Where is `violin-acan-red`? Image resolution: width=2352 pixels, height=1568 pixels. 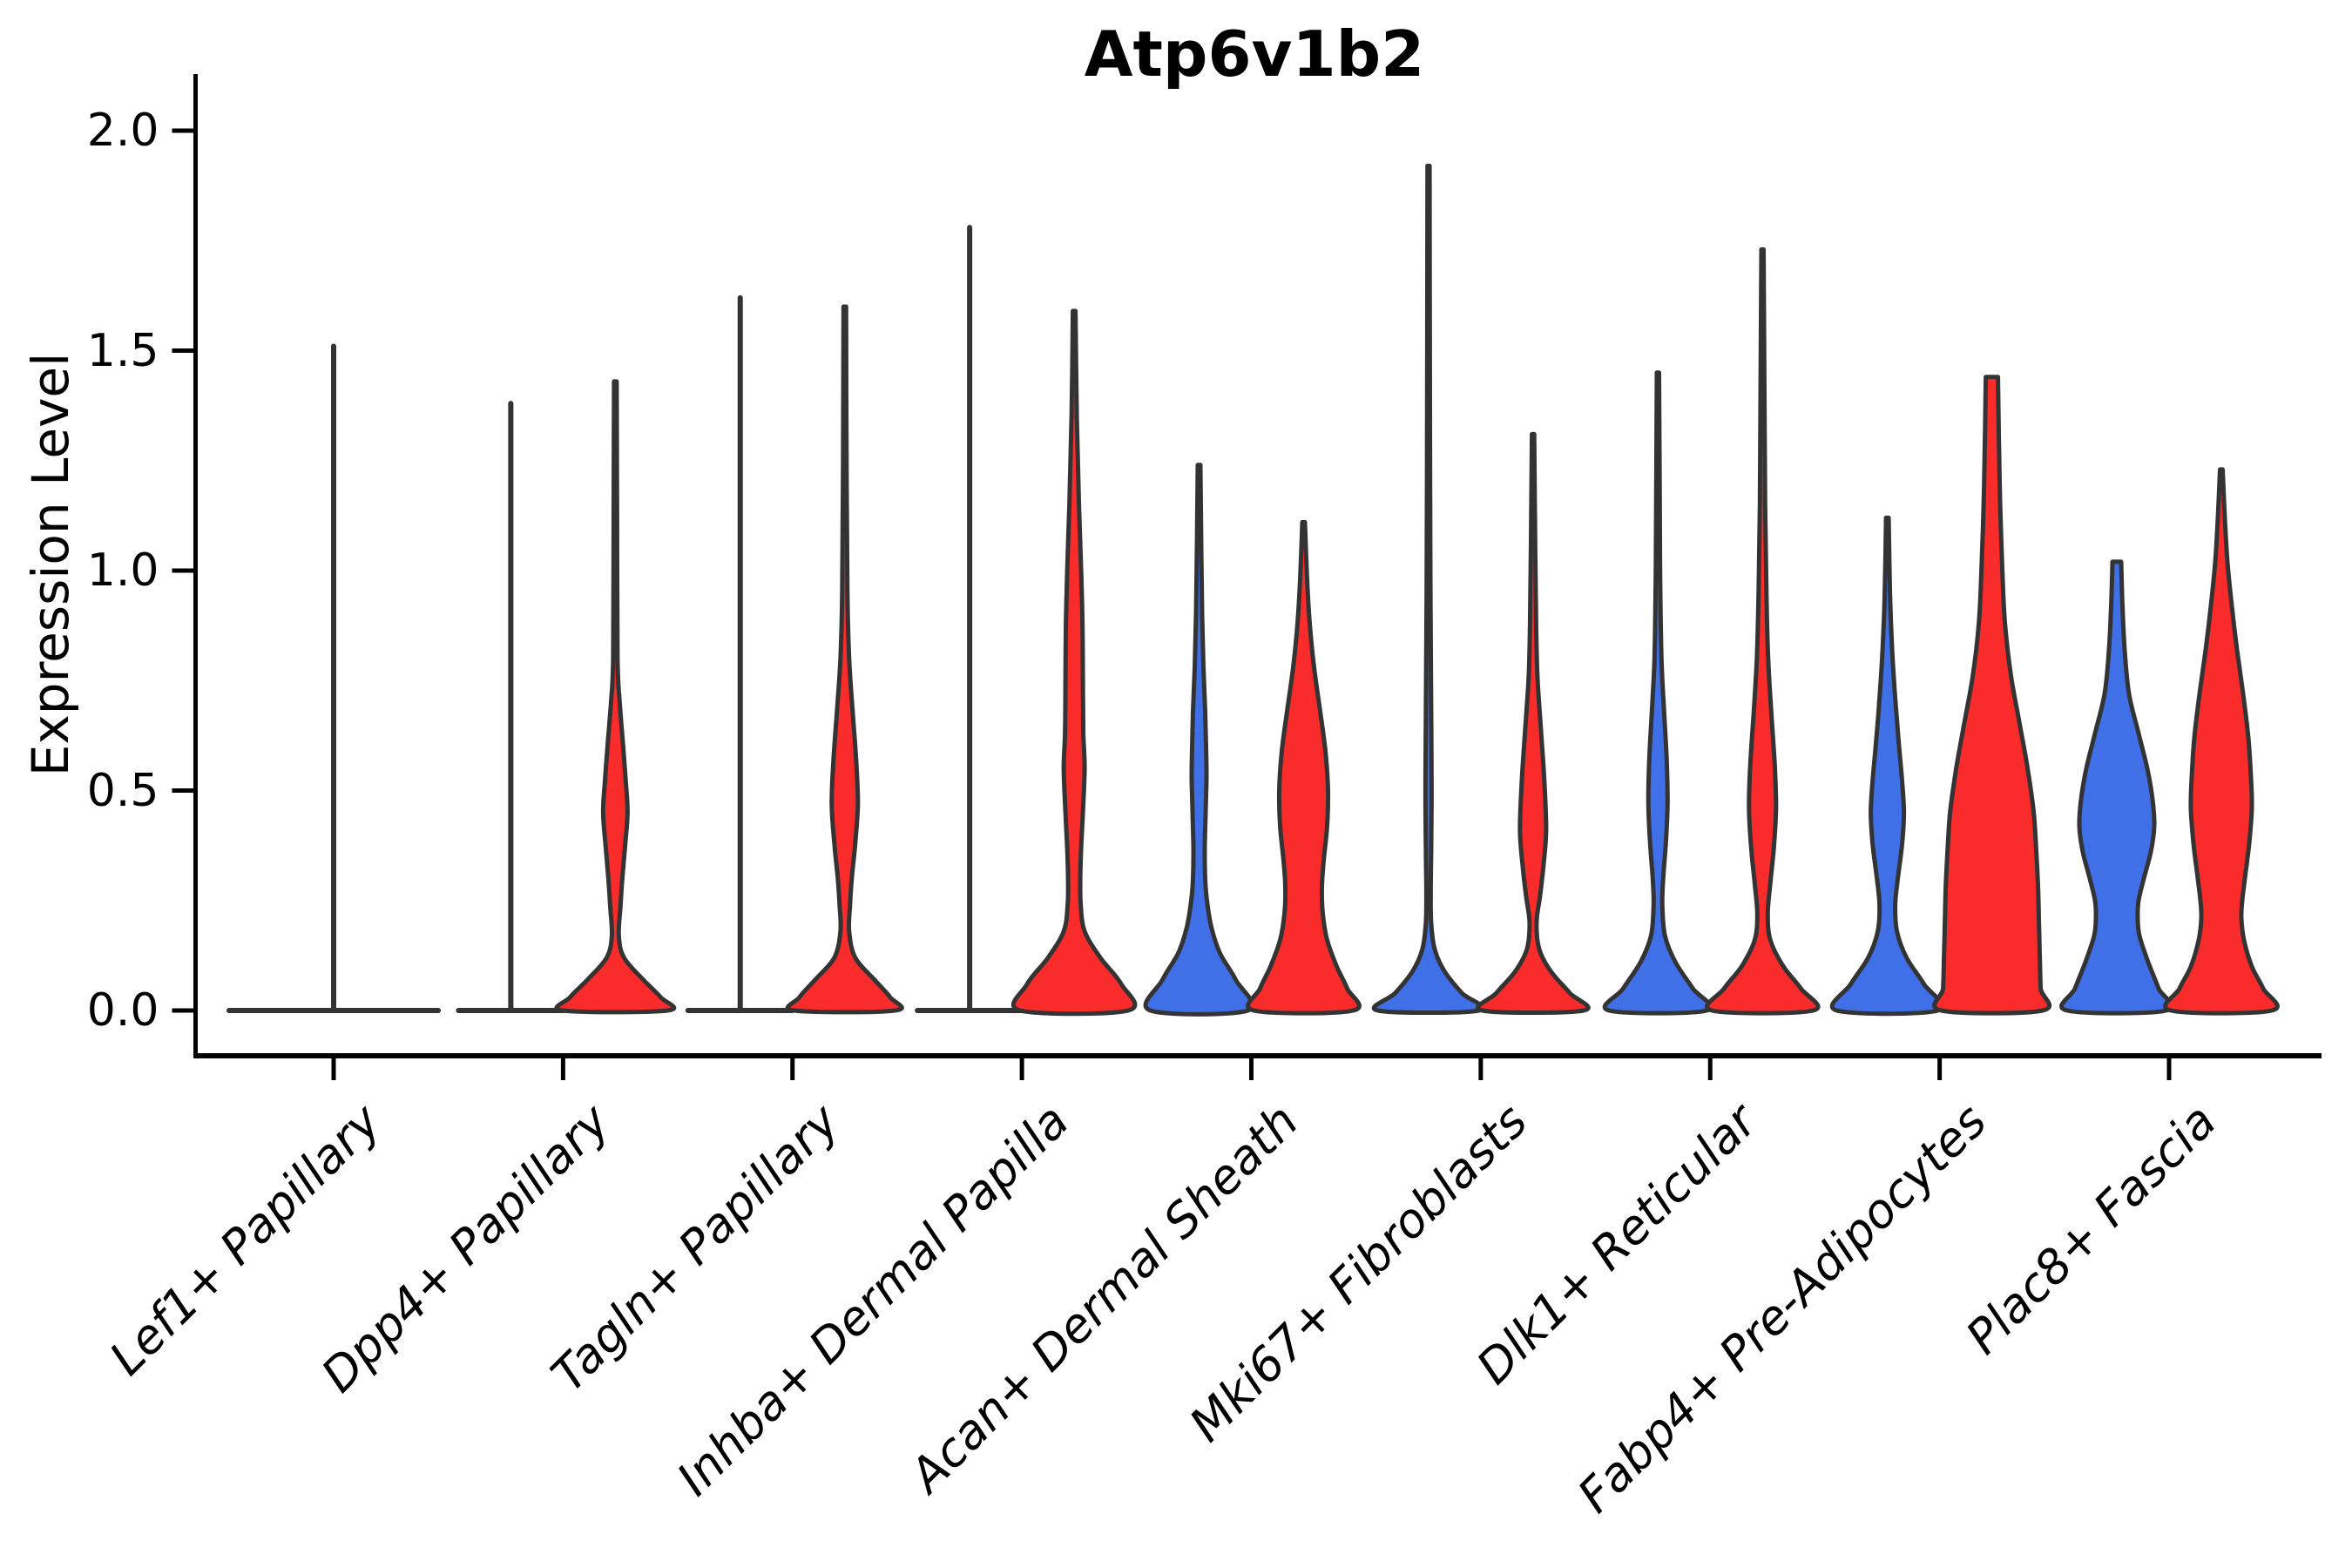 violin-acan-red is located at coordinates (1304, 767).